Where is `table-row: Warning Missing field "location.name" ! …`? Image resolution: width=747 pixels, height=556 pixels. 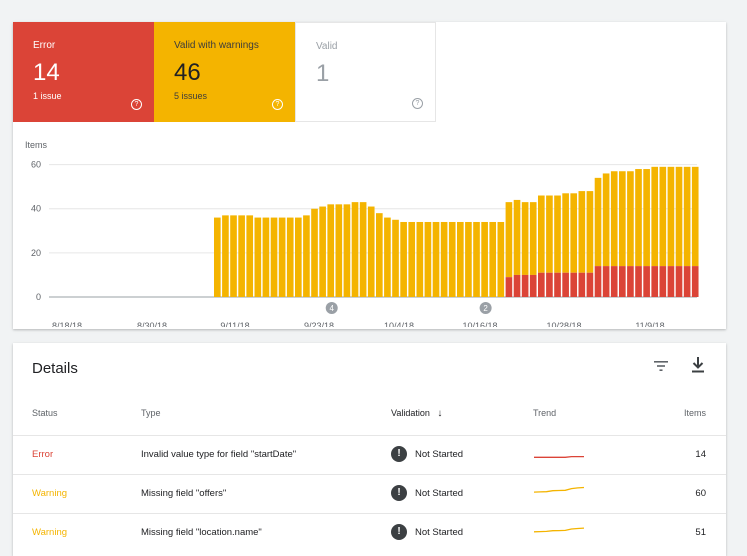
table-row: Warning Missing field "location.name" ! … is located at coordinates (369, 532).